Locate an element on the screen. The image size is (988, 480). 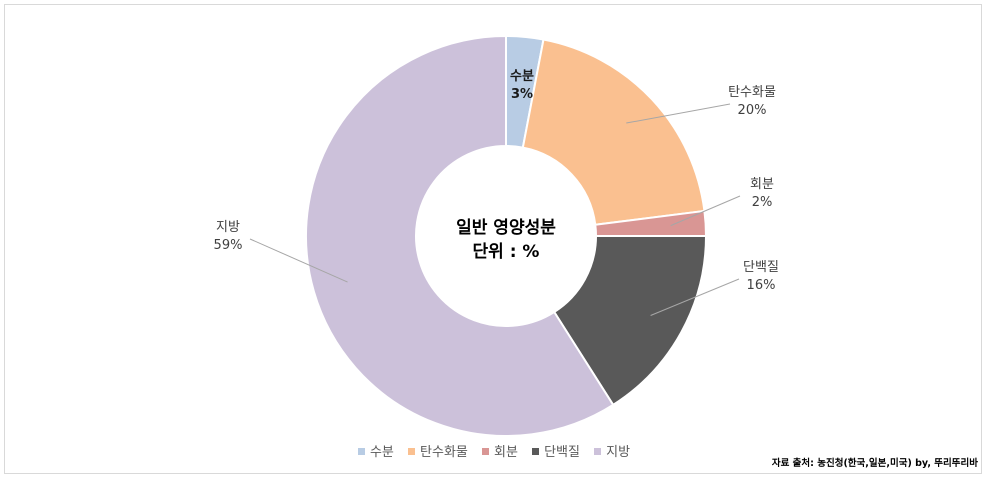
slice-value-protein: 16% is located at coordinates (761, 285).